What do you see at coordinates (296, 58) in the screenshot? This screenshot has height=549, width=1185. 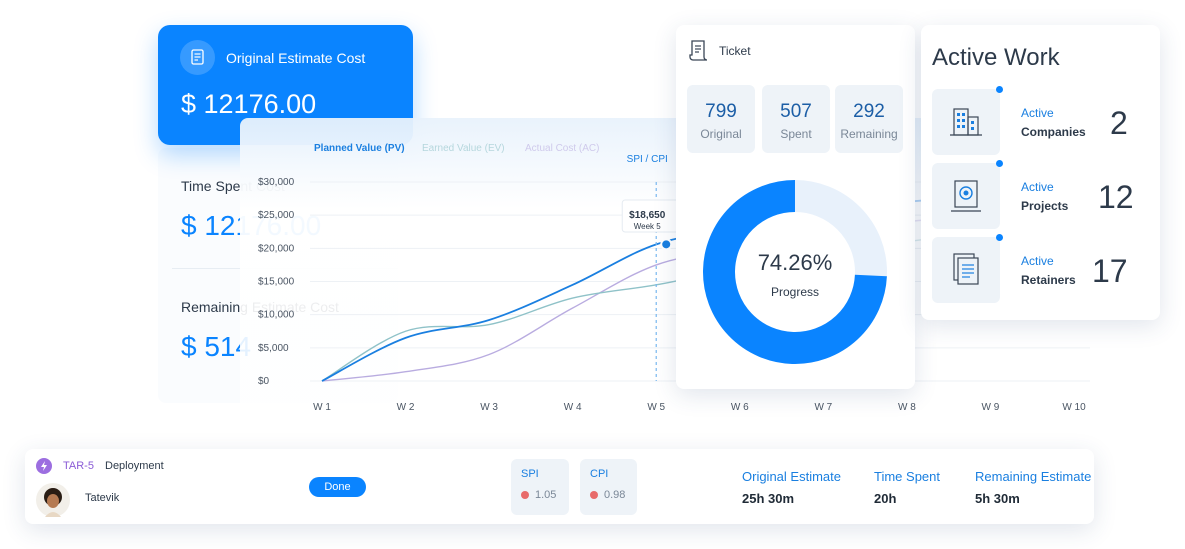 I see `estimate-title: Original Estimate Cost` at bounding box center [296, 58].